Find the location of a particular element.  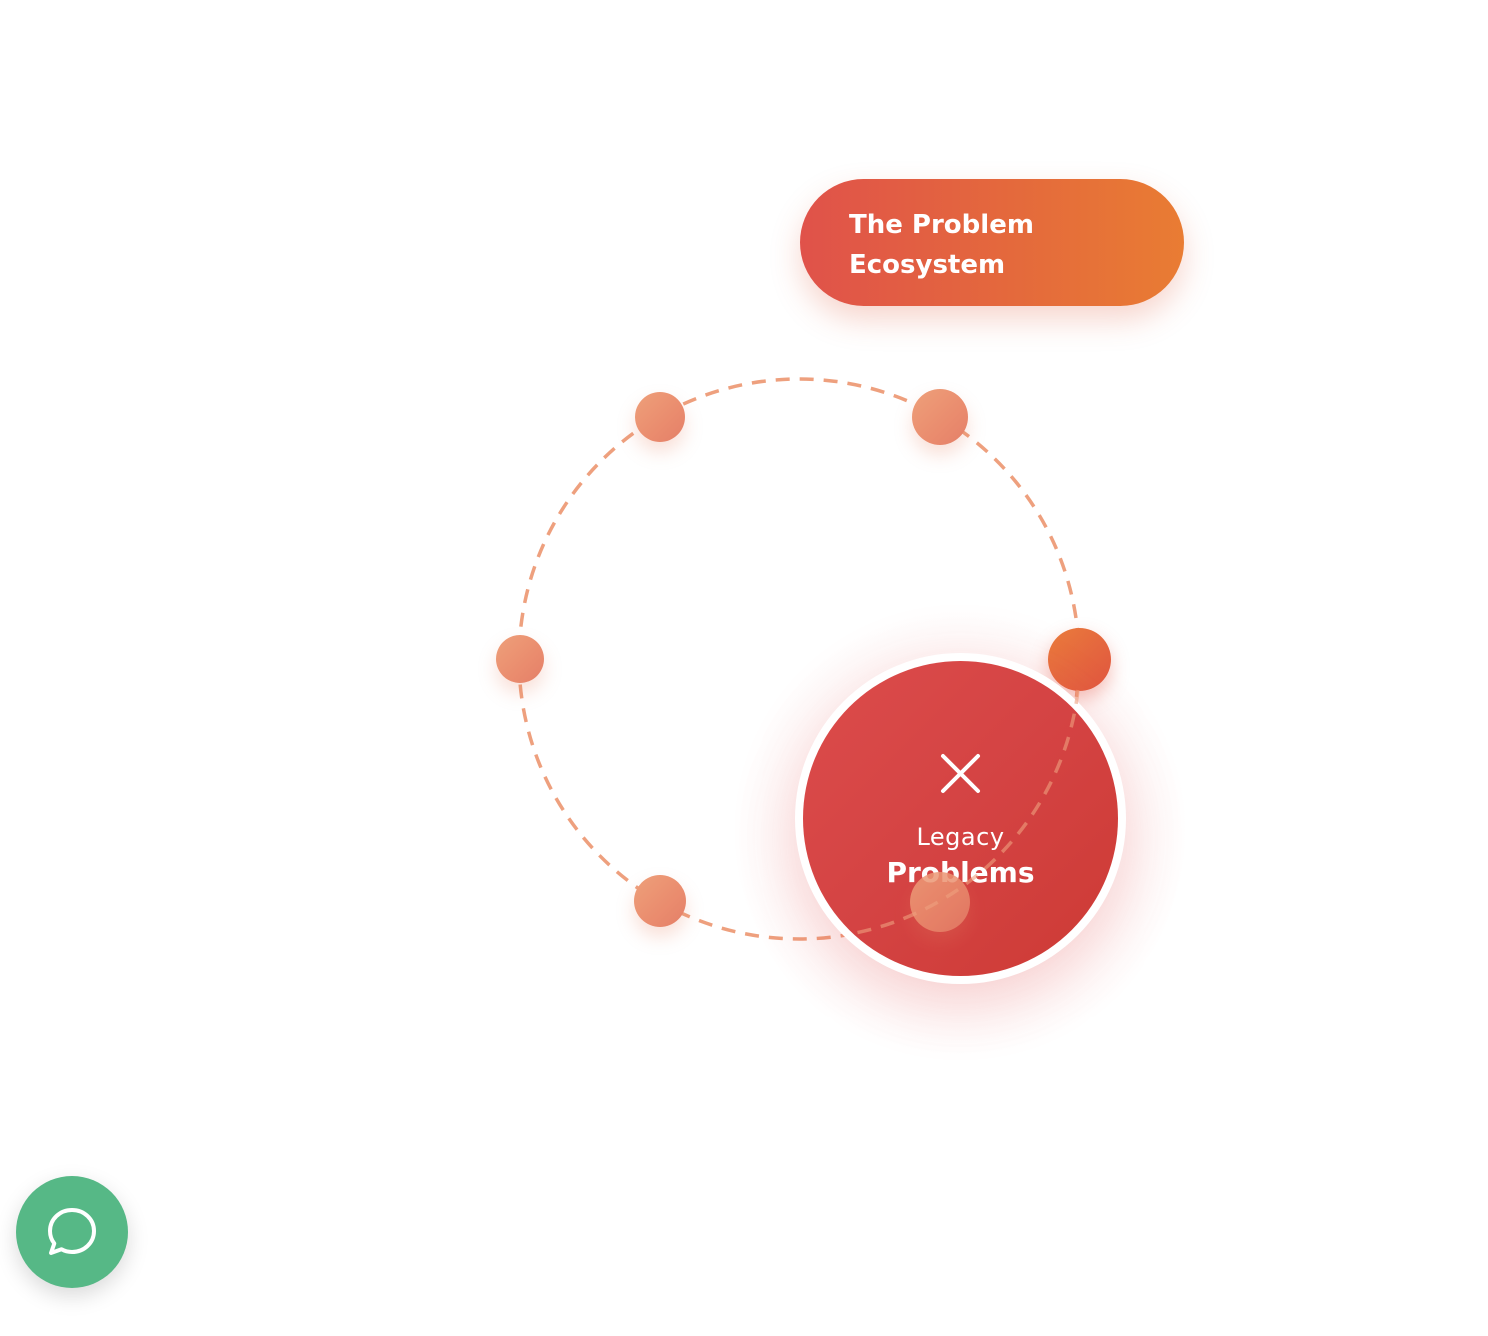

ecosystem-title-badge: The Problem Ecosystem is located at coordinates (992, 242).